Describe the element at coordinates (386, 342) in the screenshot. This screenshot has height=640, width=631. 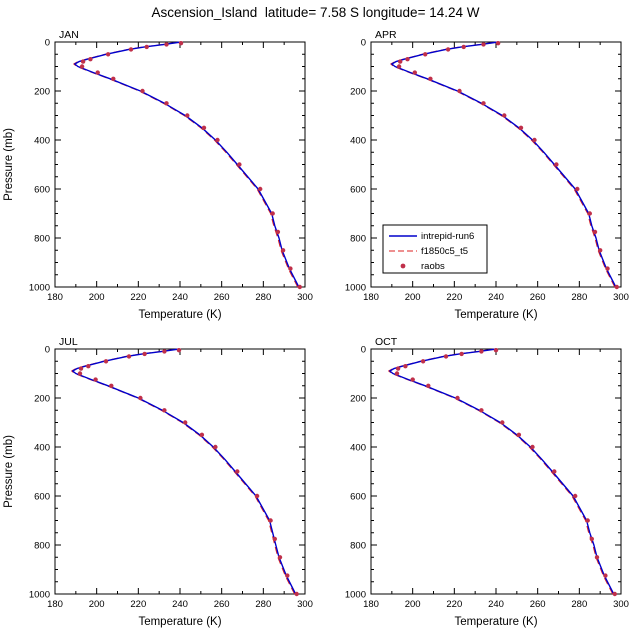
I see `panel-label: OCT` at that location.